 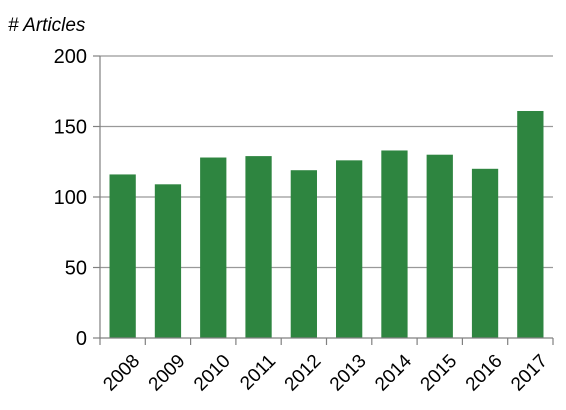 What do you see at coordinates (439, 373) in the screenshot?
I see `x-tick-label: 2015` at bounding box center [439, 373].